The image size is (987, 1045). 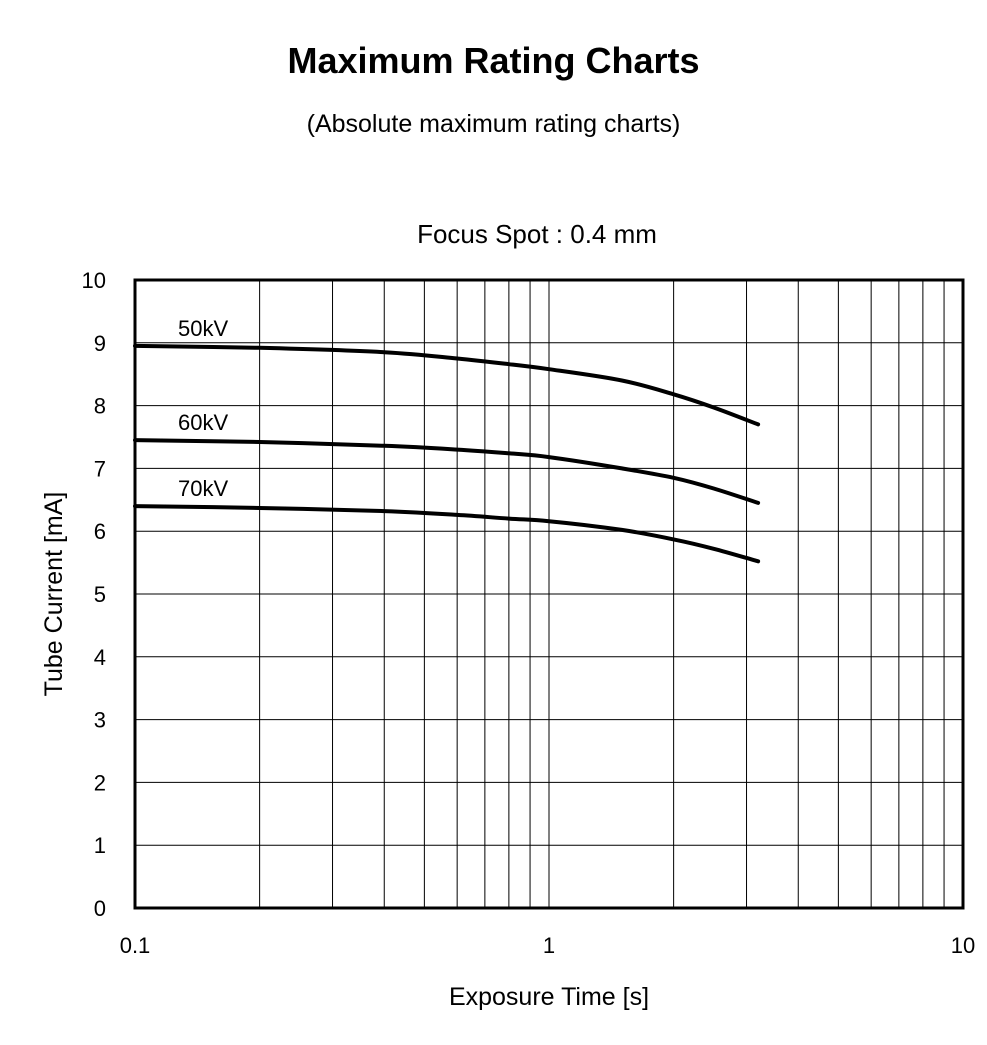 I want to click on x-axis-label: Exposure Time [s], so click(x=549, y=997).